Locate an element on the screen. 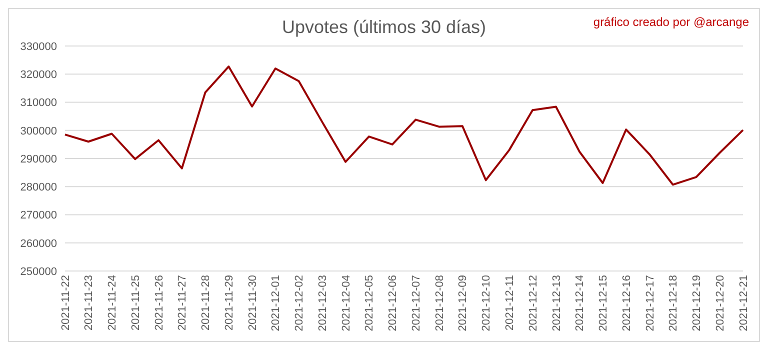 Image resolution: width=768 pixels, height=350 pixels. x-tick-label: 2021-12-13 is located at coordinates (556, 303).